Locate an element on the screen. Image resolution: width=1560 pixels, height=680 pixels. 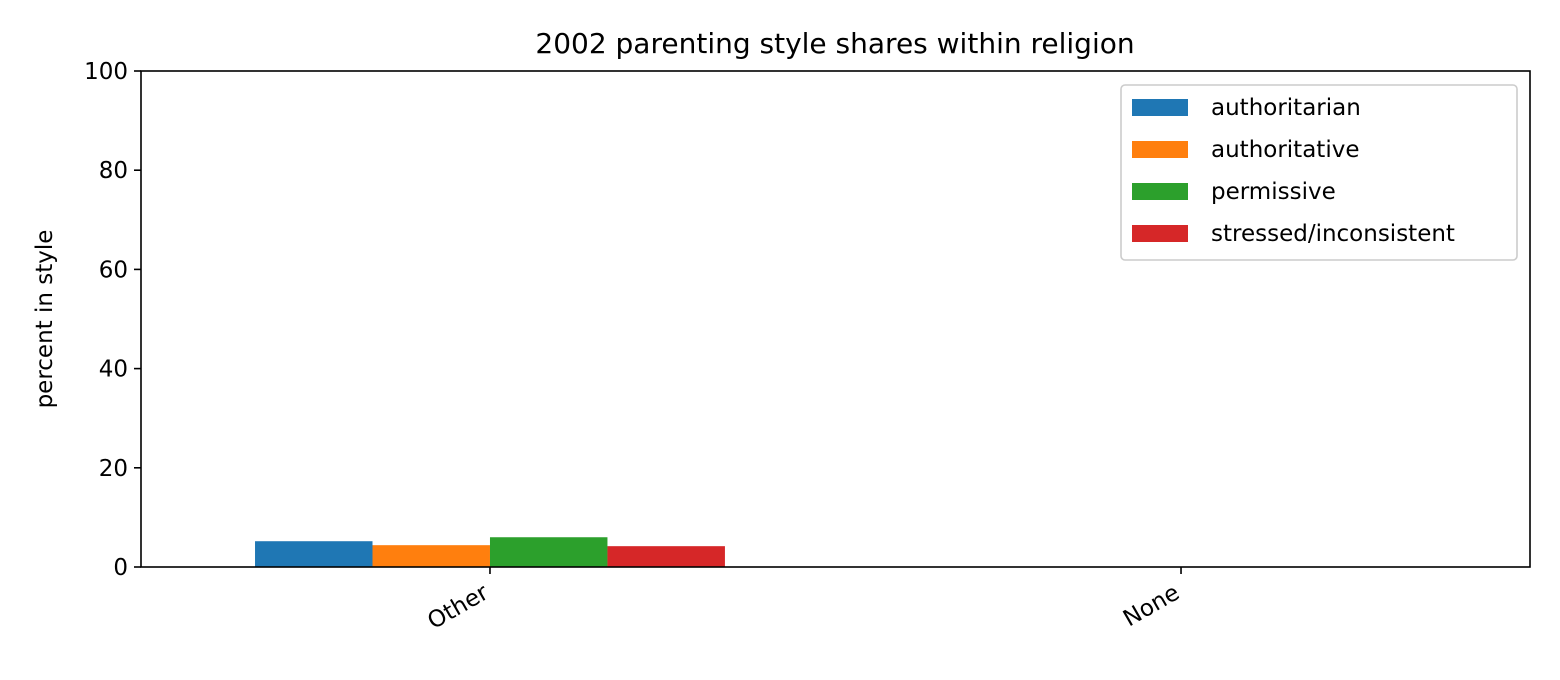
y-tick-label: 0 is located at coordinates (120, 568).